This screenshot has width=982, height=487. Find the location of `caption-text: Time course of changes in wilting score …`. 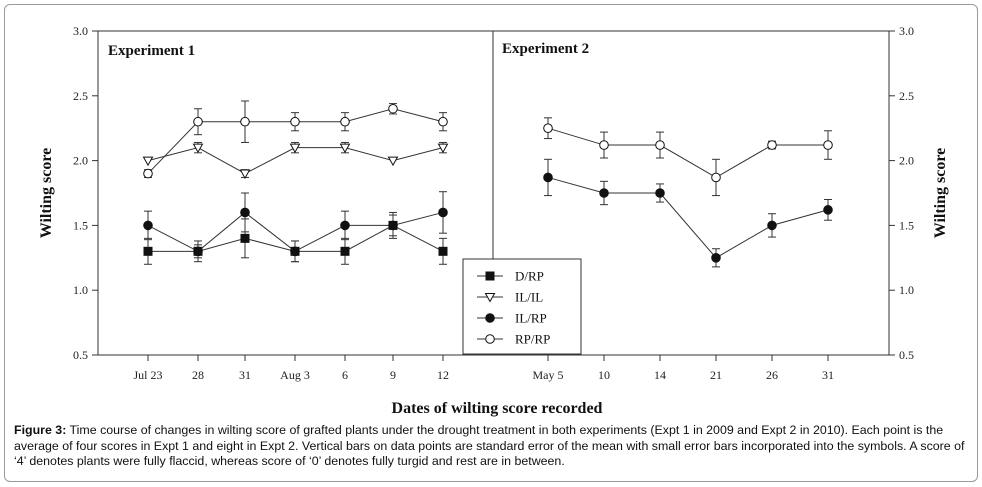

caption-text: Time course of changes in wilting score … is located at coordinates (489, 445).